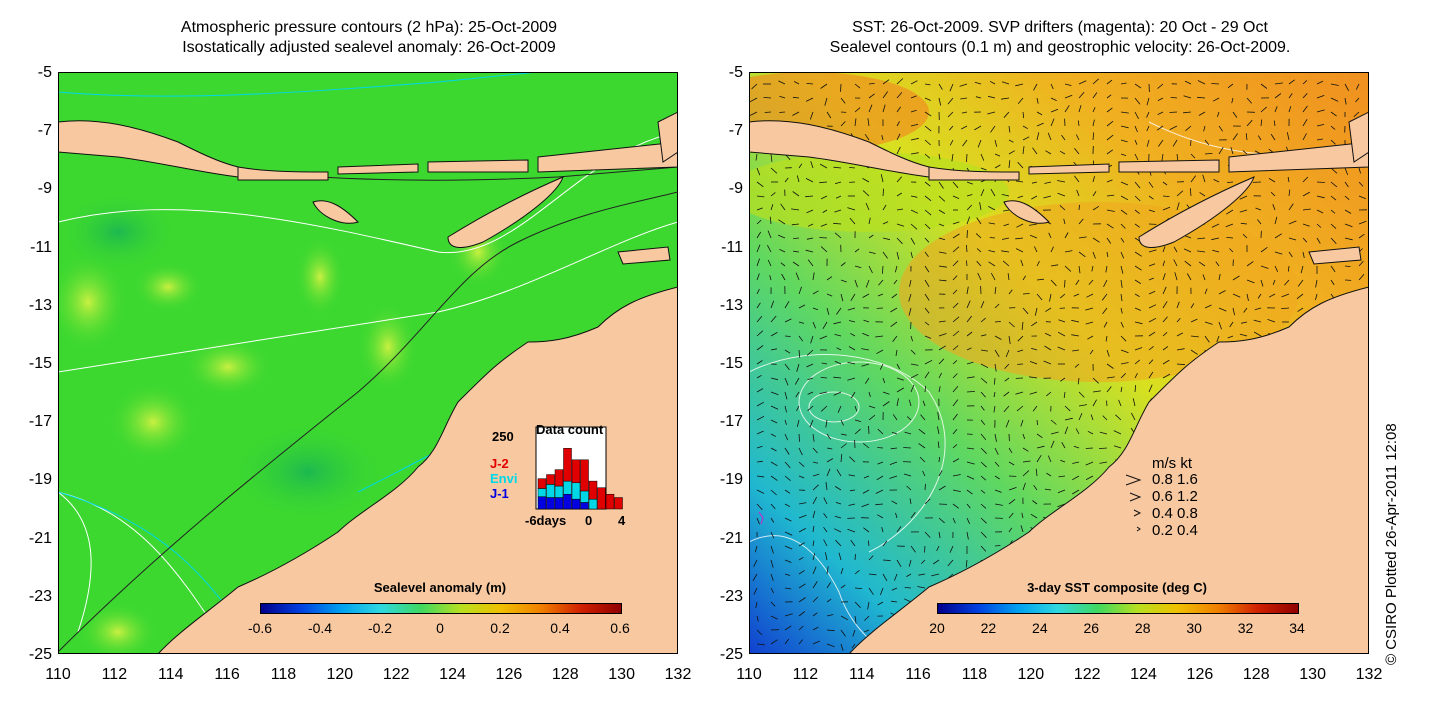 Image resolution: width=1440 pixels, height=720 pixels. I want to click on colorbar-tick-label: -0.2, so click(380, 628).